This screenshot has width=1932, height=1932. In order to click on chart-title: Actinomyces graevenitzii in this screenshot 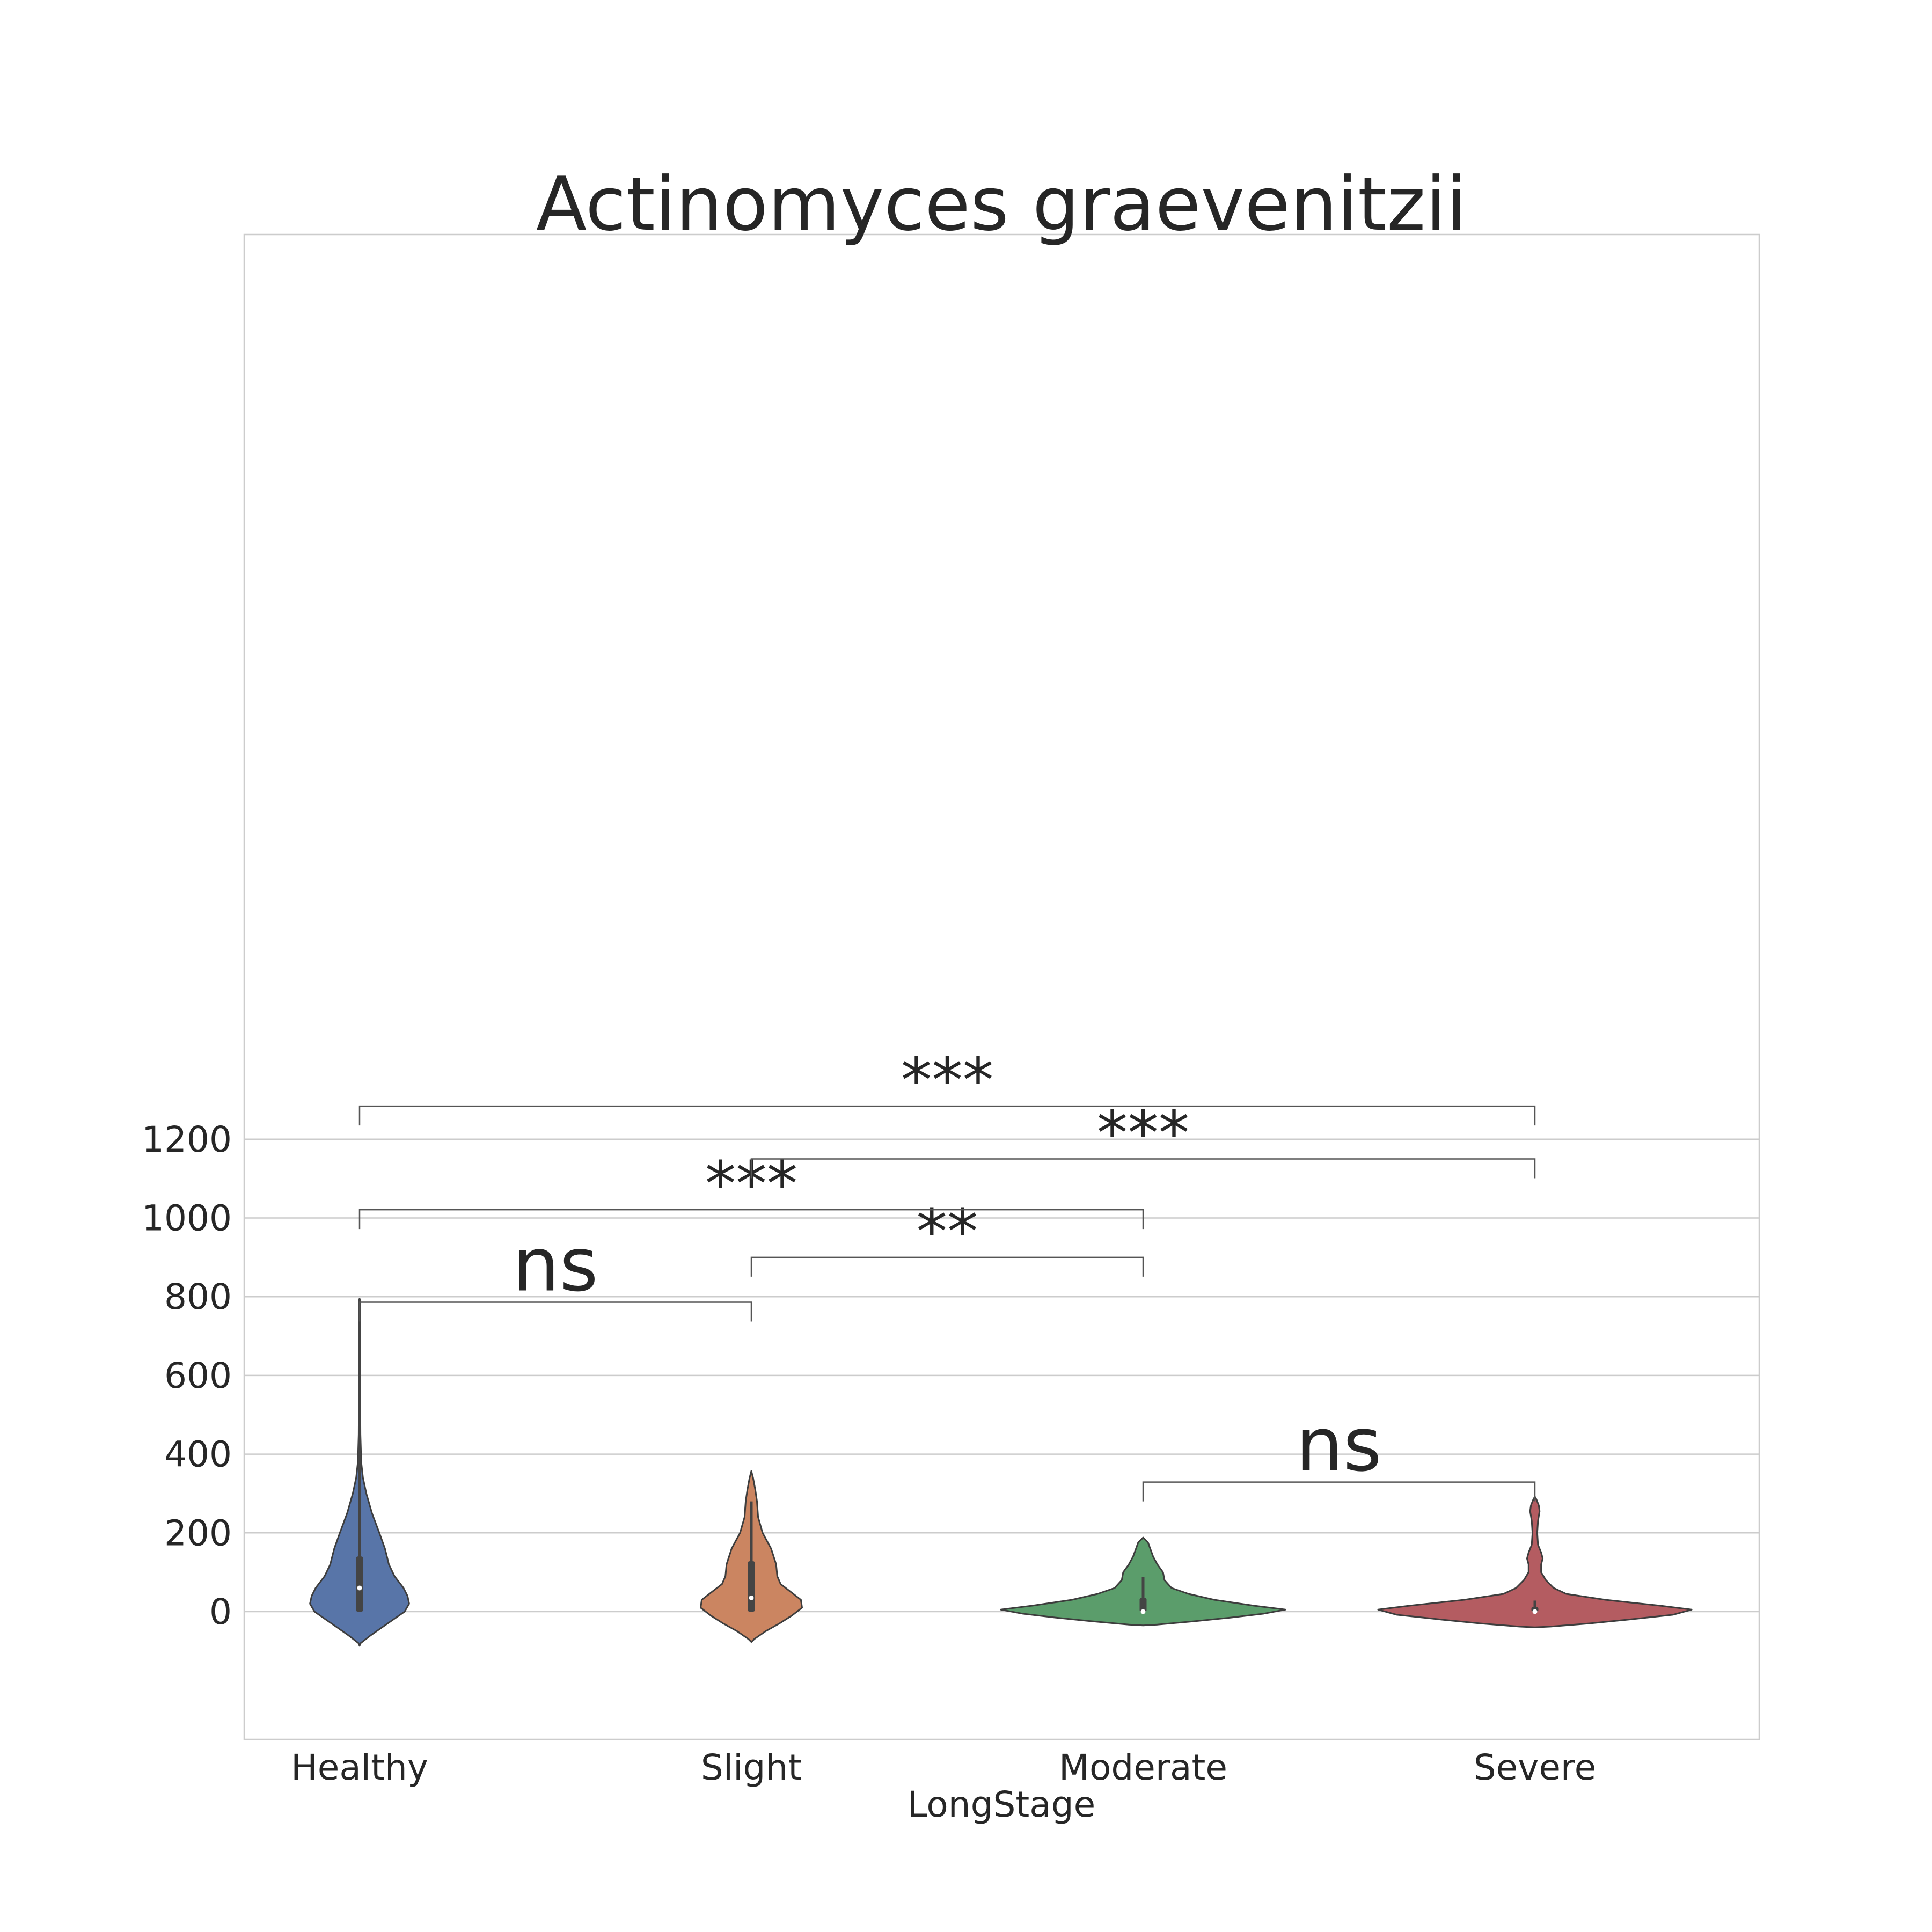, I will do `click(1001, 204)`.